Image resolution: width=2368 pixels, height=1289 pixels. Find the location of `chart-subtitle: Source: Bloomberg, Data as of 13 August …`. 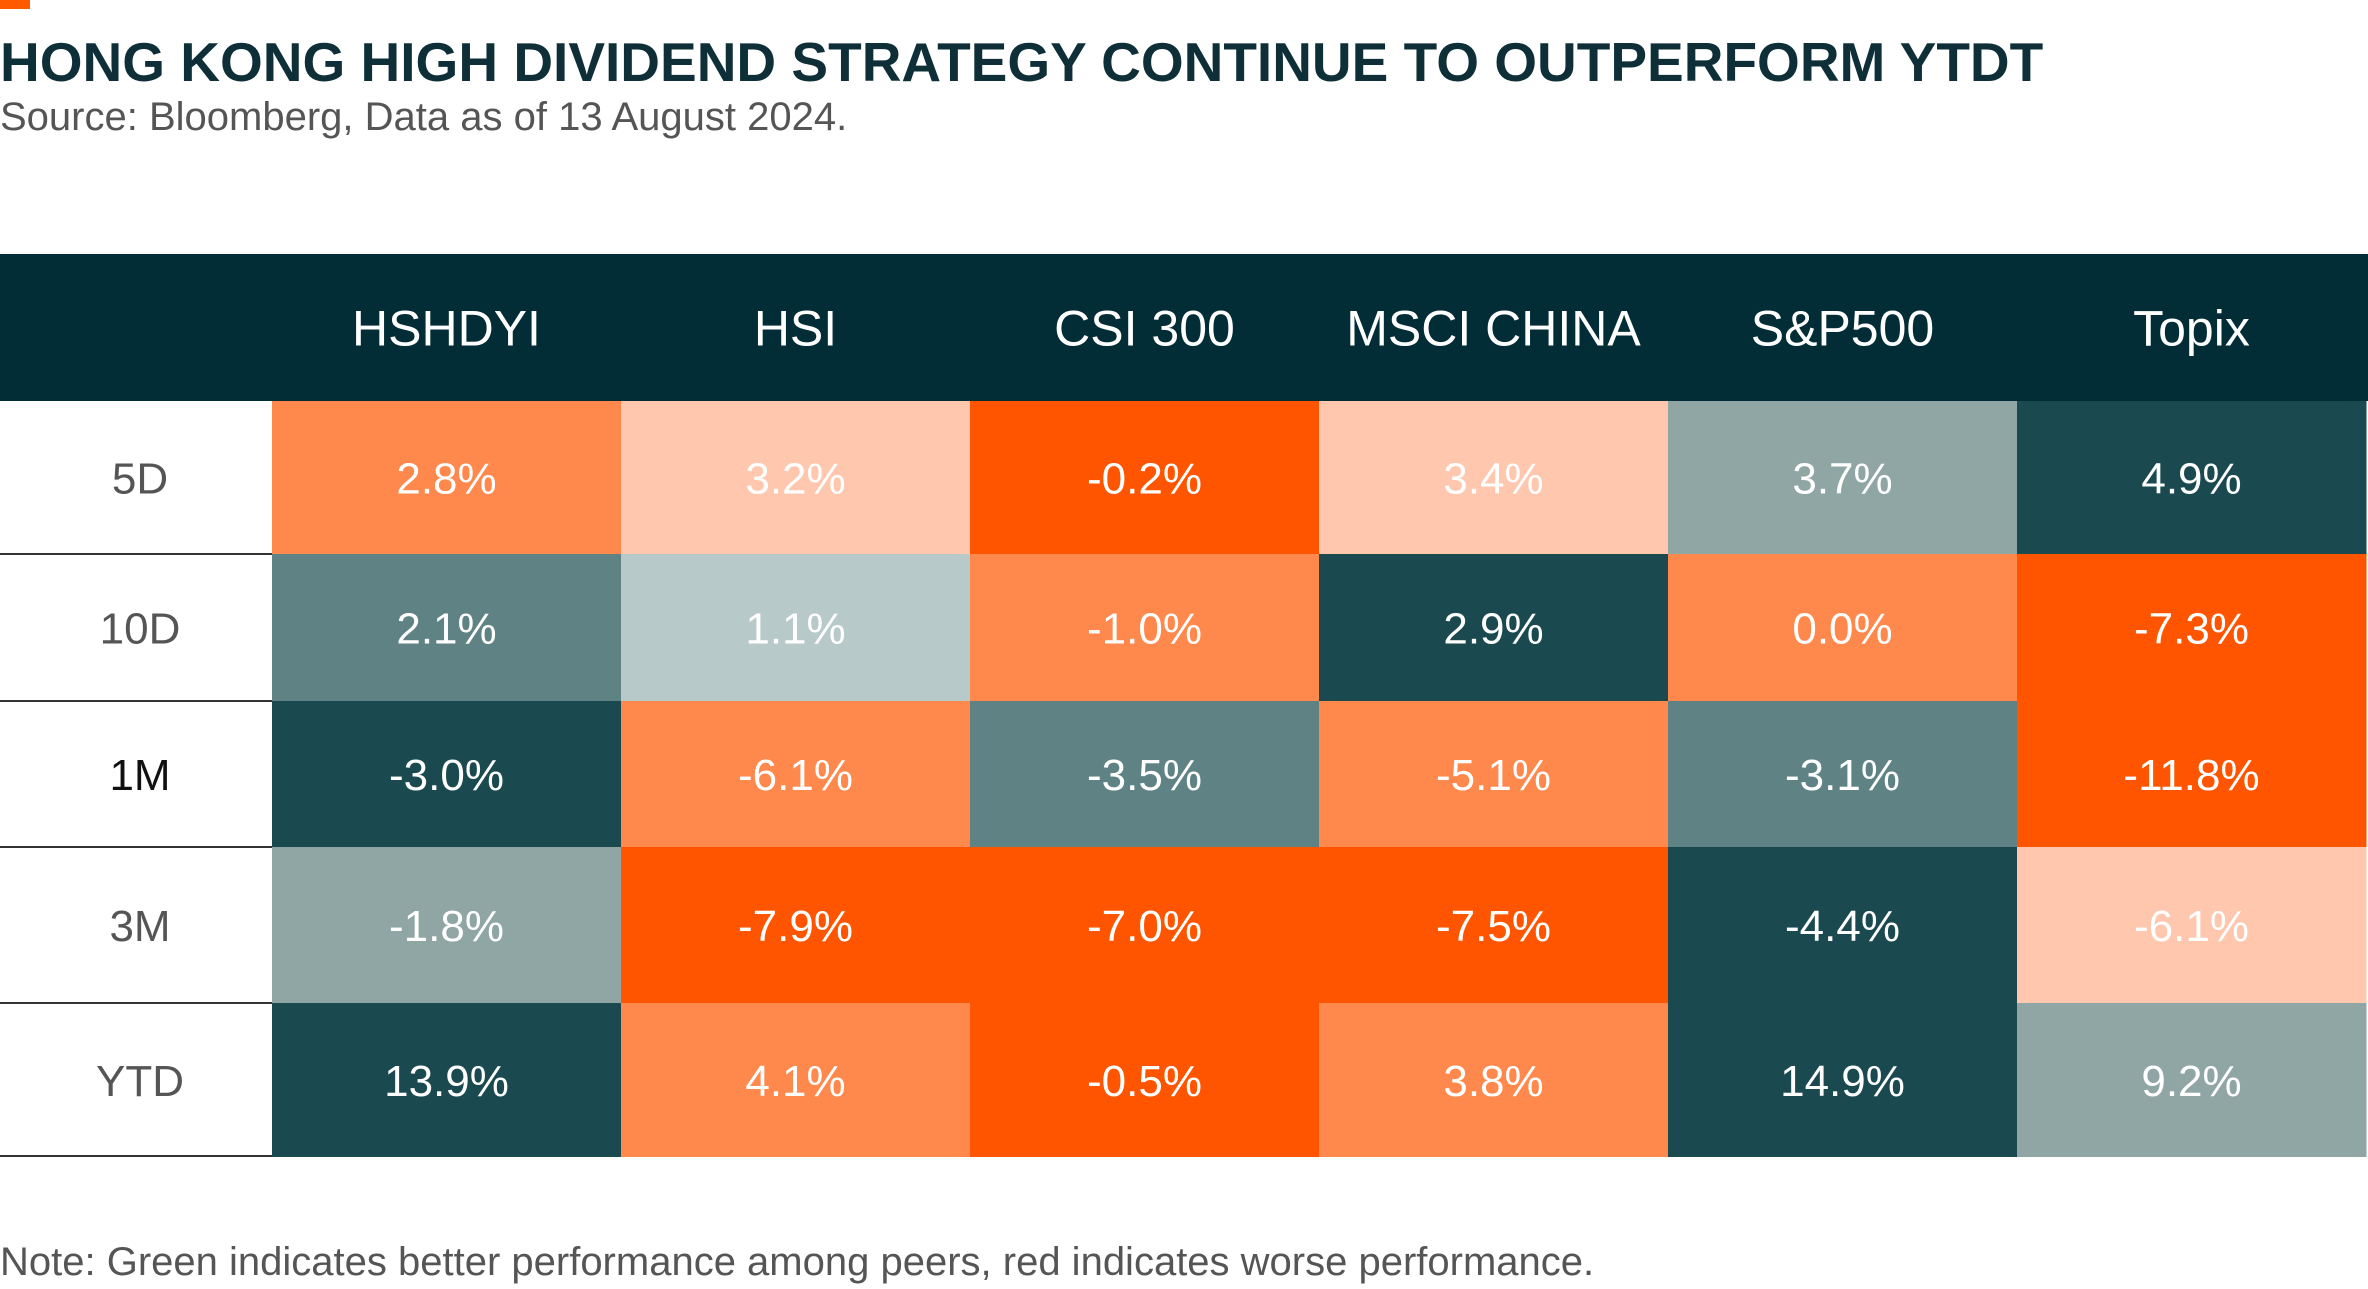

chart-subtitle: Source: Bloomberg, Data as of 13 August … is located at coordinates (424, 117).